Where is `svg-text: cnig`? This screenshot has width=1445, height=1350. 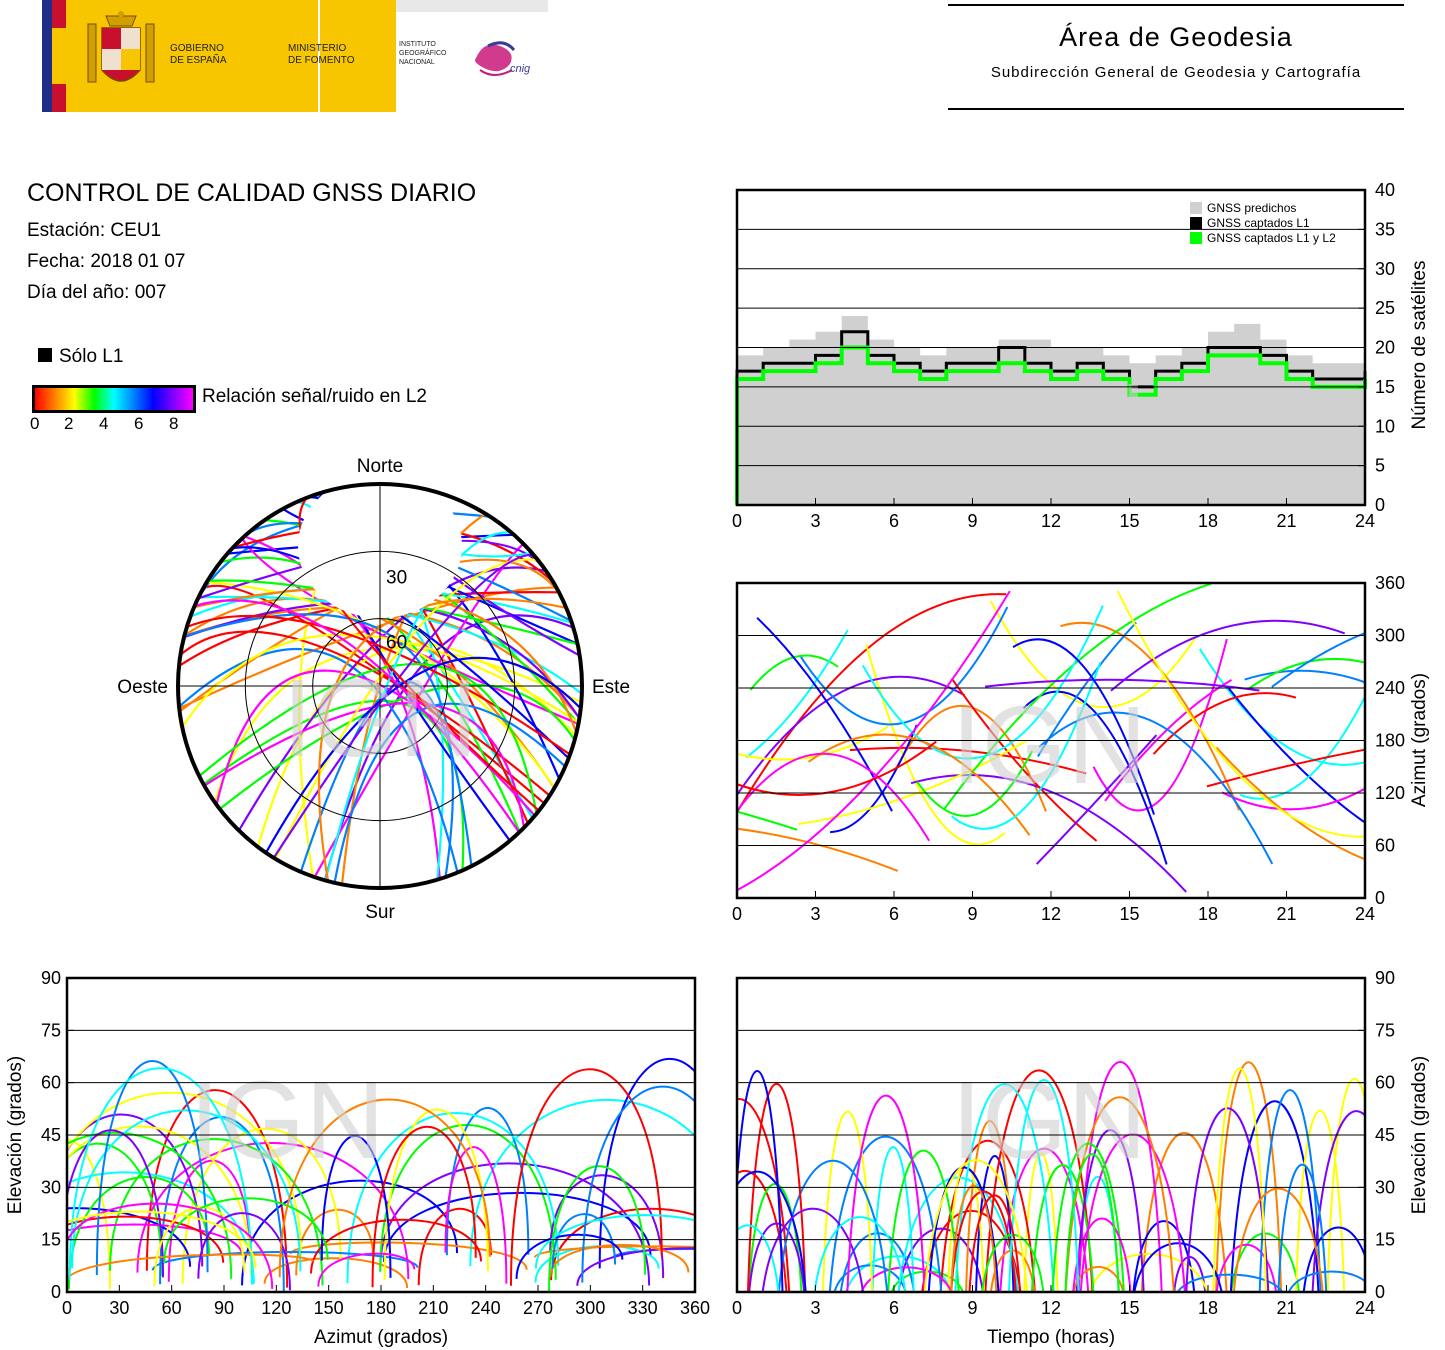
svg-text: cnig is located at coordinates (520, 69).